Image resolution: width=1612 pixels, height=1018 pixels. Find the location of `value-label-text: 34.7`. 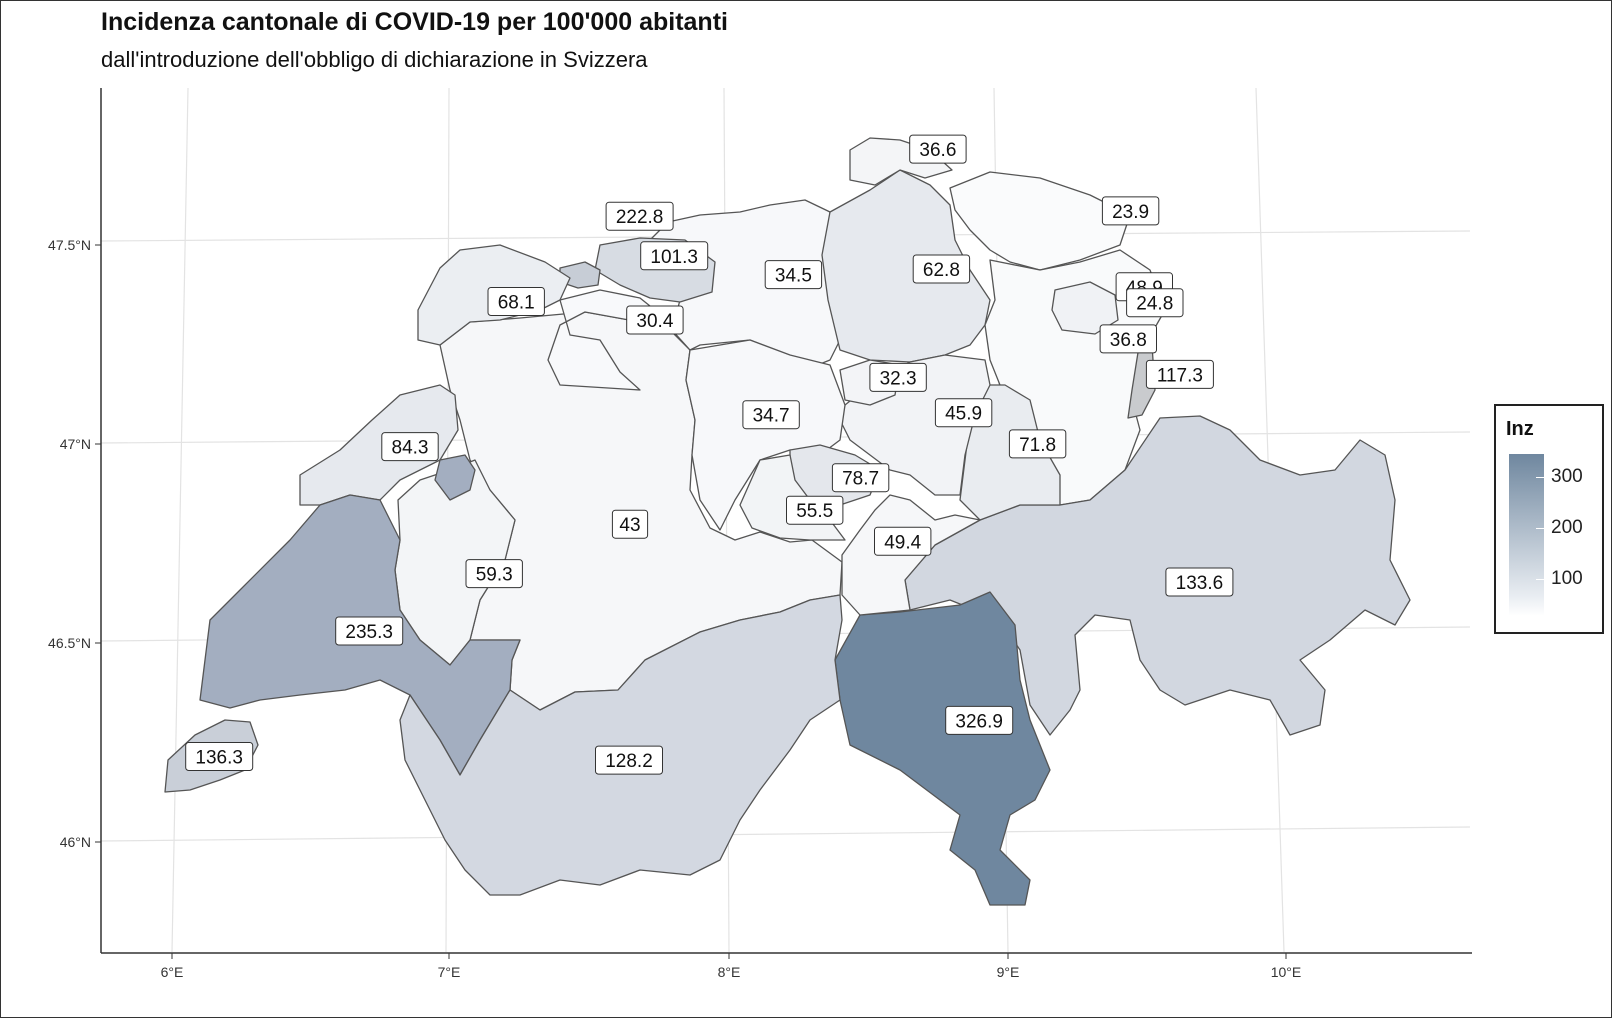

value-label-text: 34.7 is located at coordinates (771, 416).